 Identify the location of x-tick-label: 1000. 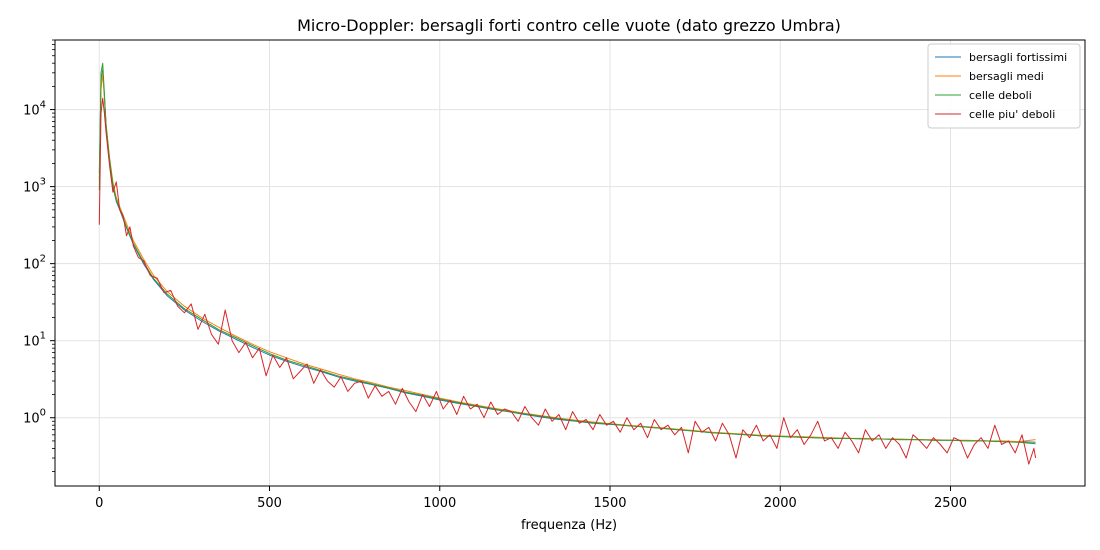
(439, 503).